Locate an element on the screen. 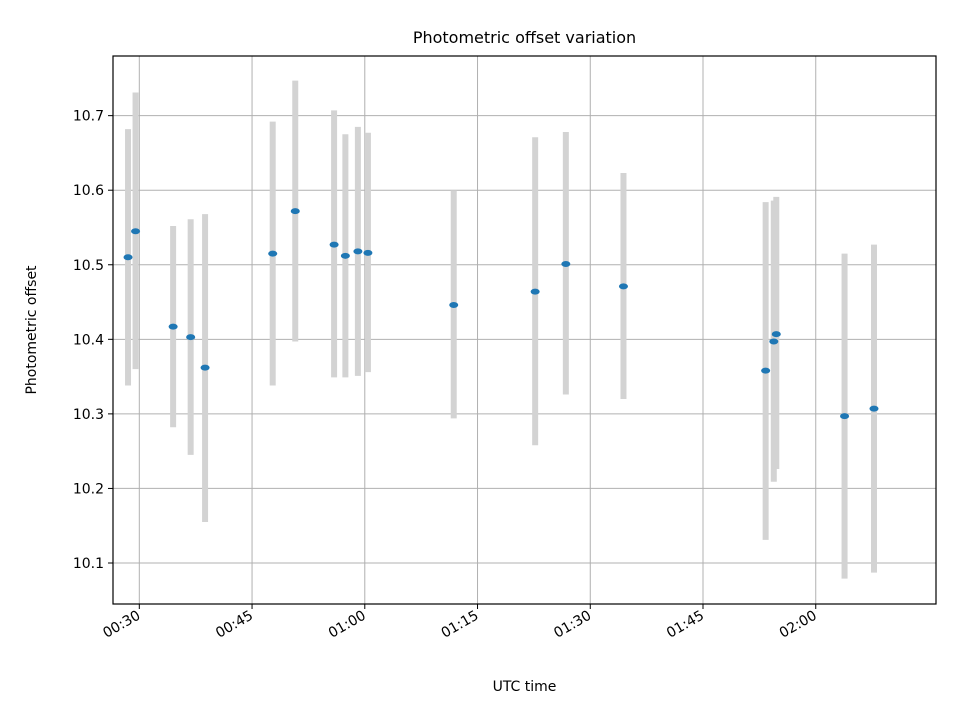  y-axis-ticks: 10.1 10.2 10.3 10.4 10.5 10.6 10.7 is located at coordinates (93, 340).